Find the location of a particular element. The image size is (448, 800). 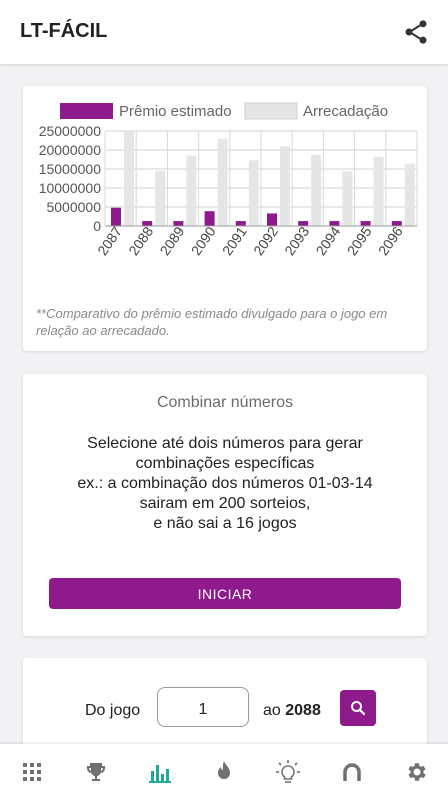

y-tick-label: 25000000 is located at coordinates (70, 131).